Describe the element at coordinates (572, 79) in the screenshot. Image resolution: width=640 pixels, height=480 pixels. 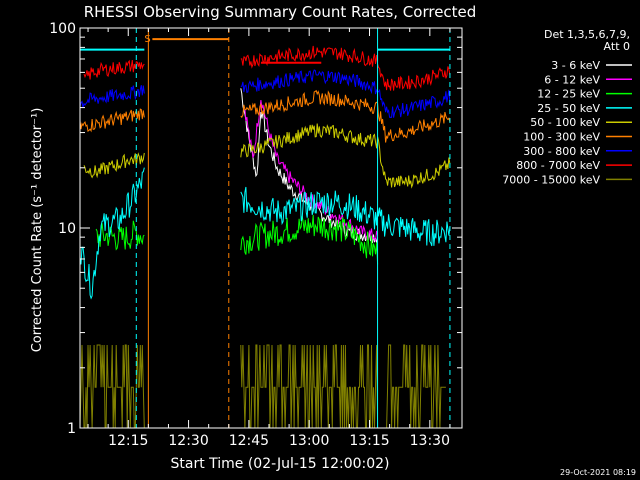
I see `legend-entry-label: 6 - 12 keV` at that location.